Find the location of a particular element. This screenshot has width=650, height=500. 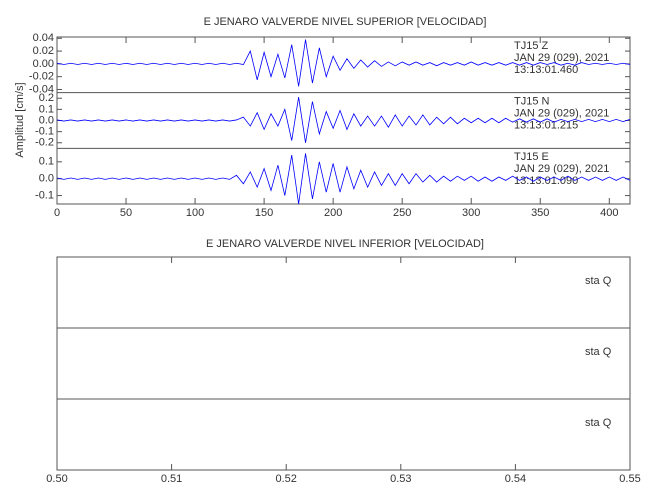

x-tick-label: 0.55 is located at coordinates (629, 479).